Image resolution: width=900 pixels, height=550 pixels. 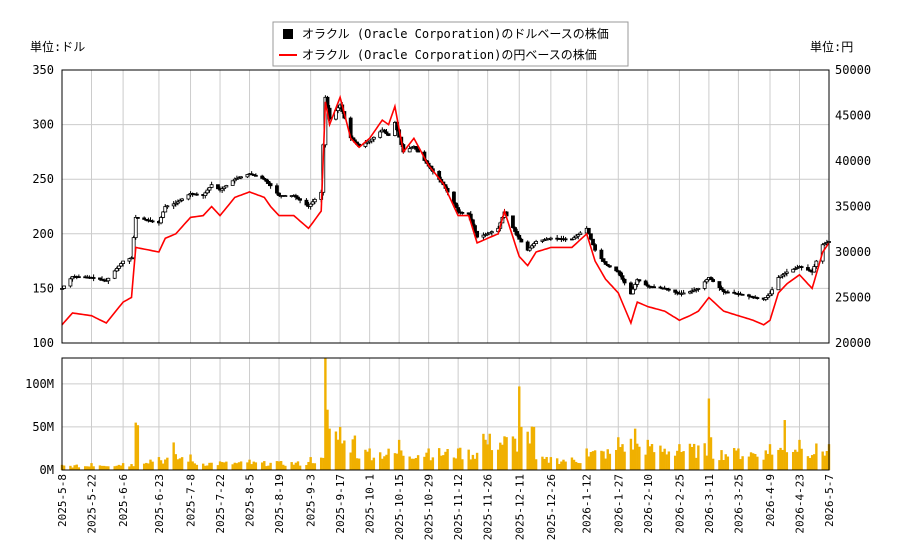 I want to click on left-unit-label: 単位:ドル, so click(x=57, y=46).